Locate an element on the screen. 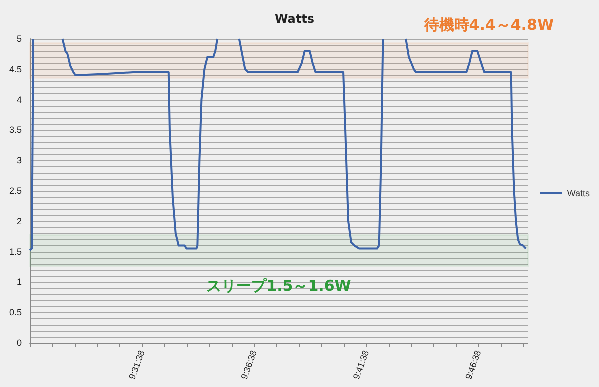 Image resolution: width=599 pixels, height=387 pixels. y-tick-label: 4.5 is located at coordinates (15, 69).